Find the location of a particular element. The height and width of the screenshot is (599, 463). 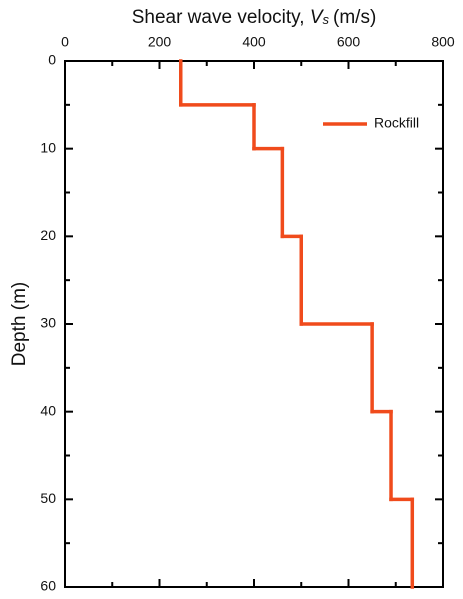

y-tick-label: 60 is located at coordinates (48, 586).